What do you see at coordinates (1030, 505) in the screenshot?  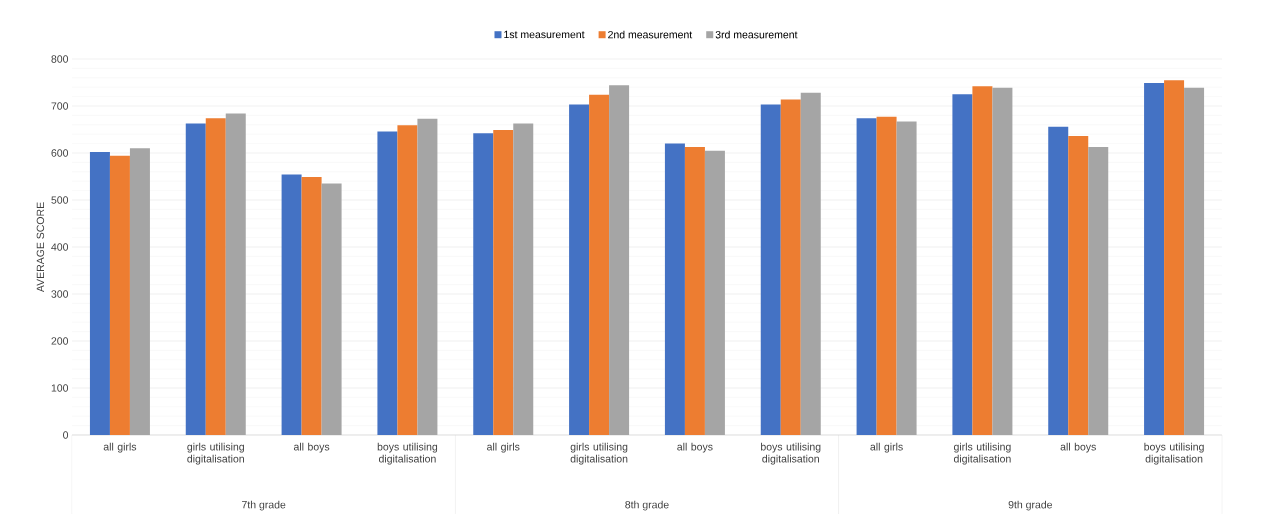 I see `text: 9th grade` at bounding box center [1030, 505].